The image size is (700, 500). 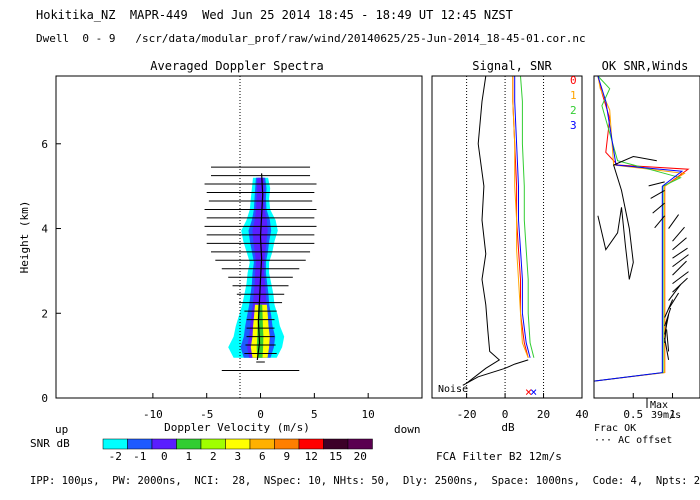 I want to click on x-tick-label-4: 10, so click(x=368, y=414).